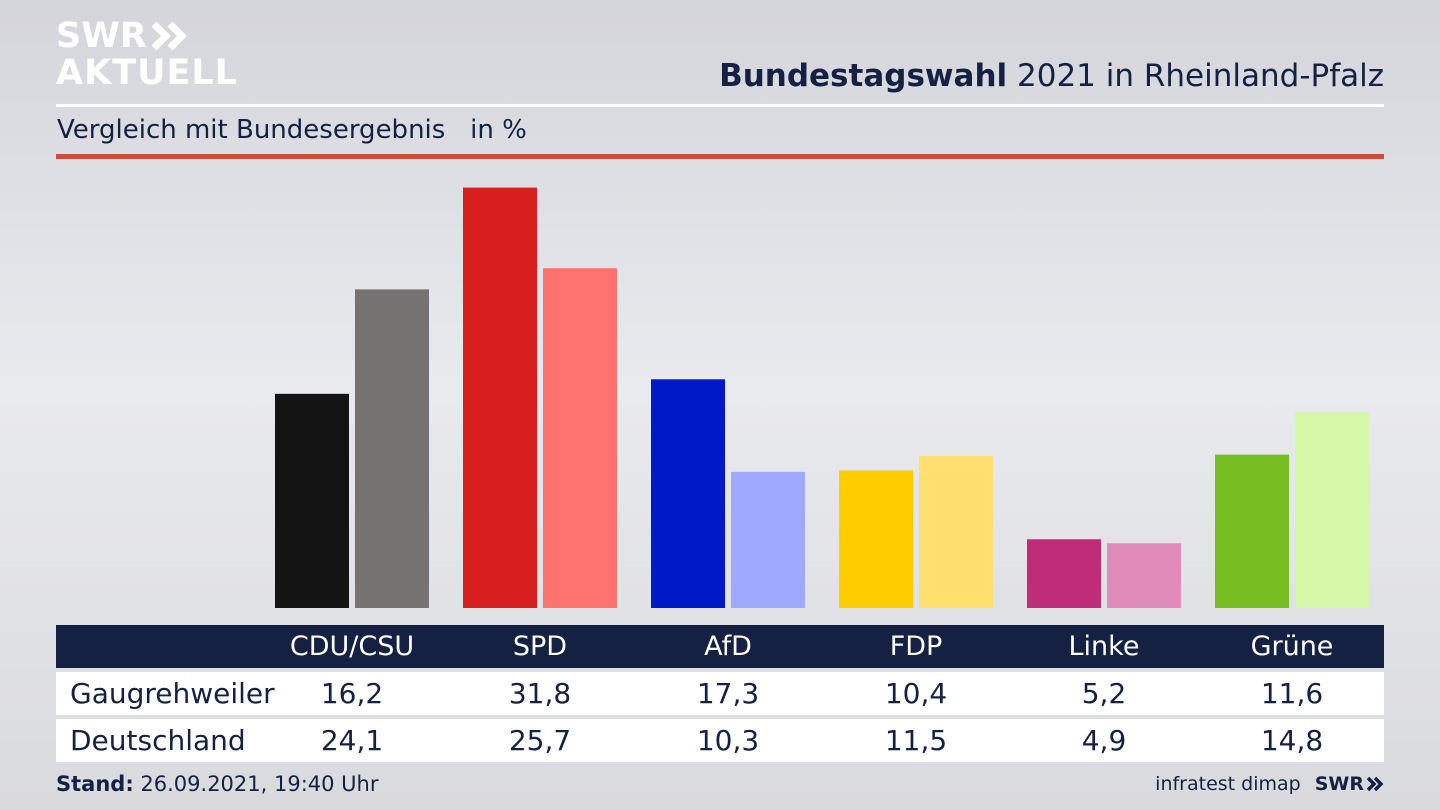 The width and height of the screenshot is (1440, 810). Describe the element at coordinates (916, 693) in the screenshot. I see `value-gaugrehweiler-fdp: 10,4` at that location.